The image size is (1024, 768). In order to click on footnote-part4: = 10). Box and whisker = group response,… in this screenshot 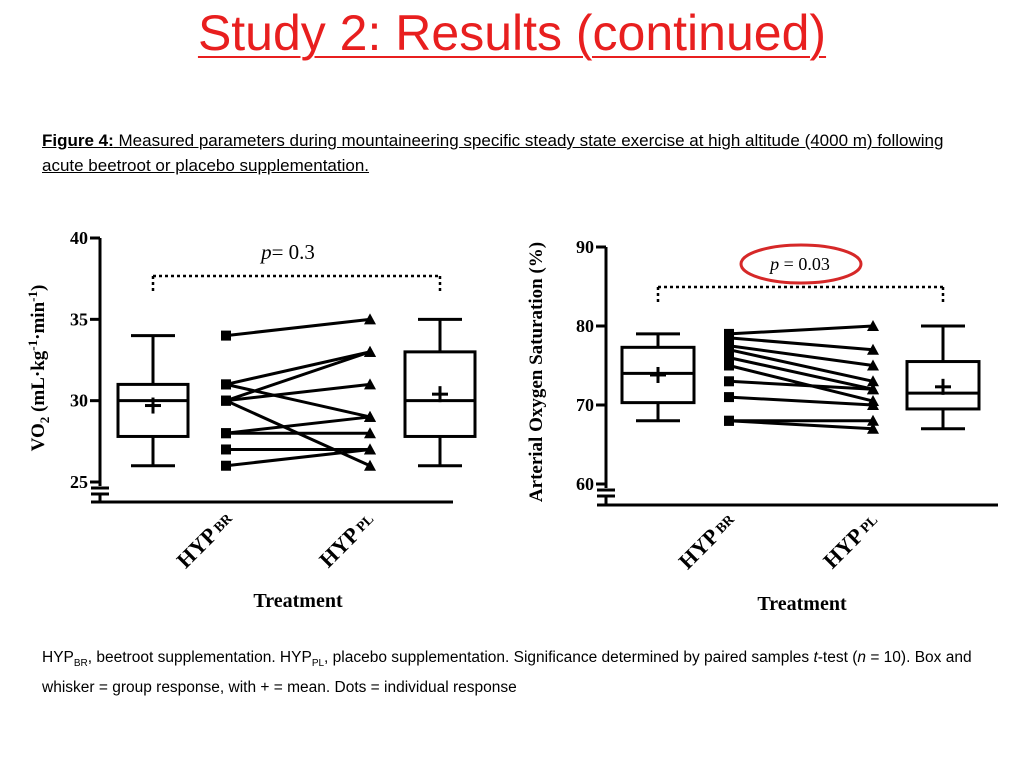, I will do `click(507, 673)`.